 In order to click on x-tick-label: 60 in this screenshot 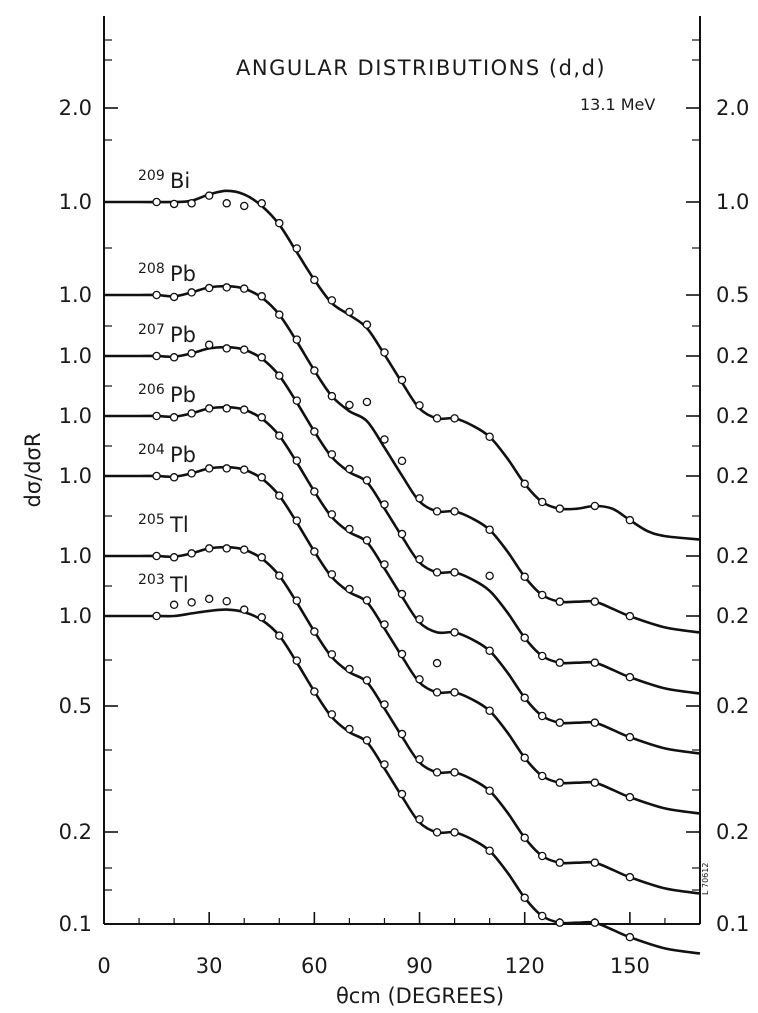, I will do `click(314, 966)`.